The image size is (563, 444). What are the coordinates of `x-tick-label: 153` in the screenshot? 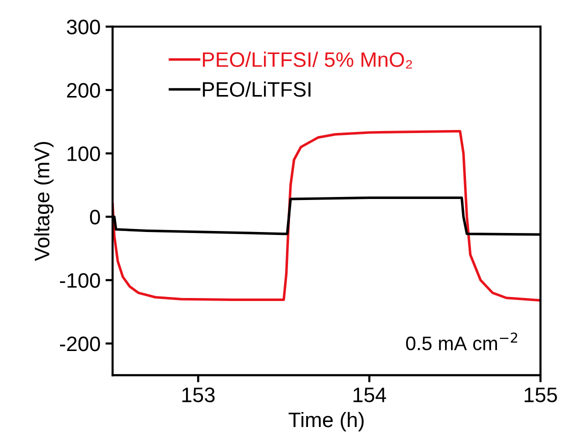 It's located at (198, 395).